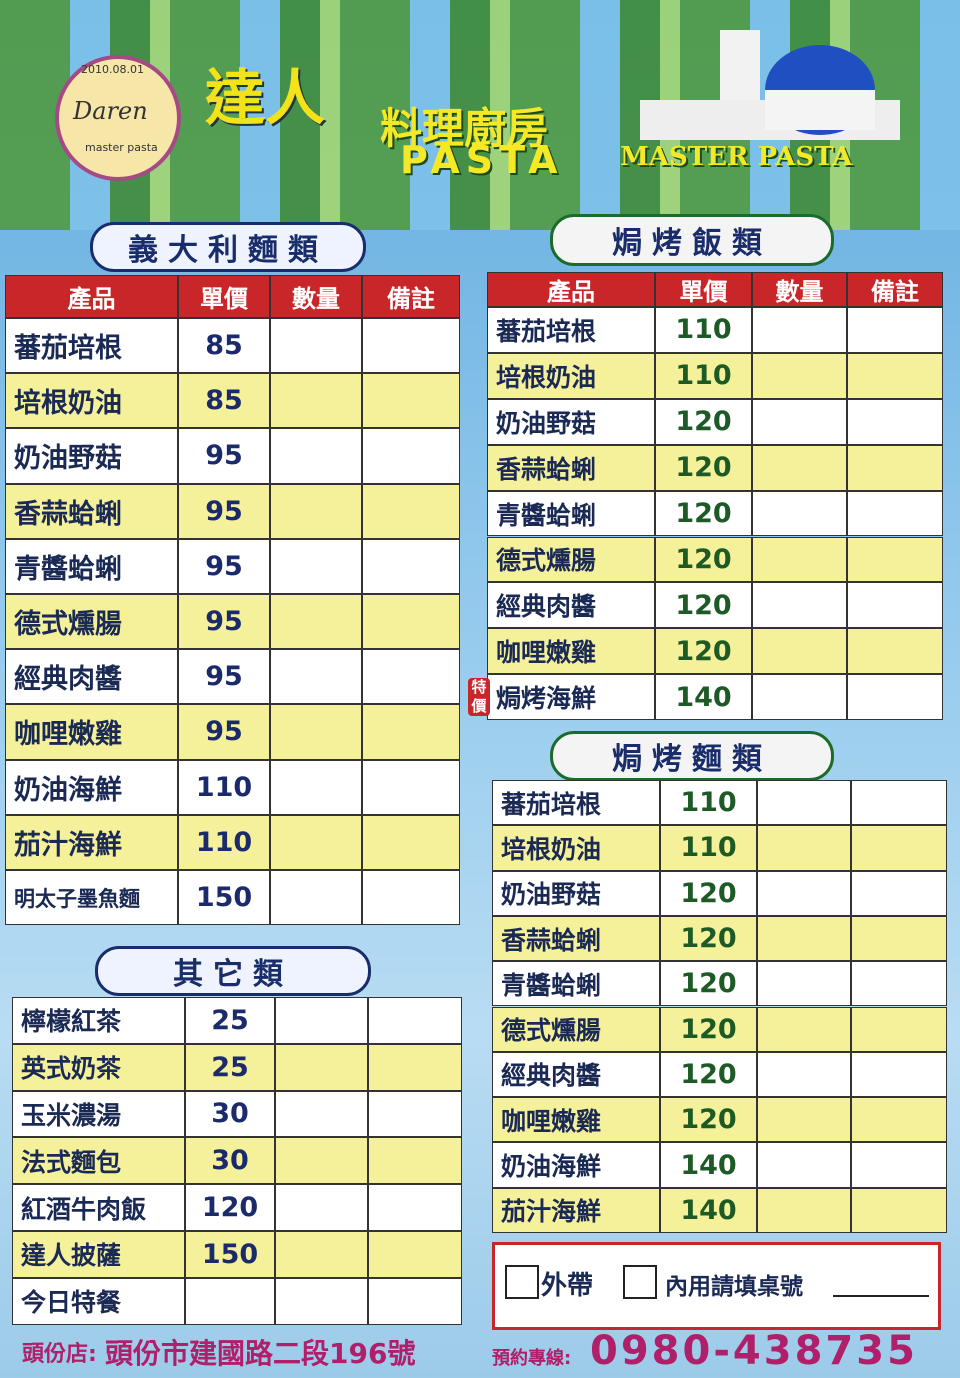  I want to click on column-header: 產品, so click(571, 289).